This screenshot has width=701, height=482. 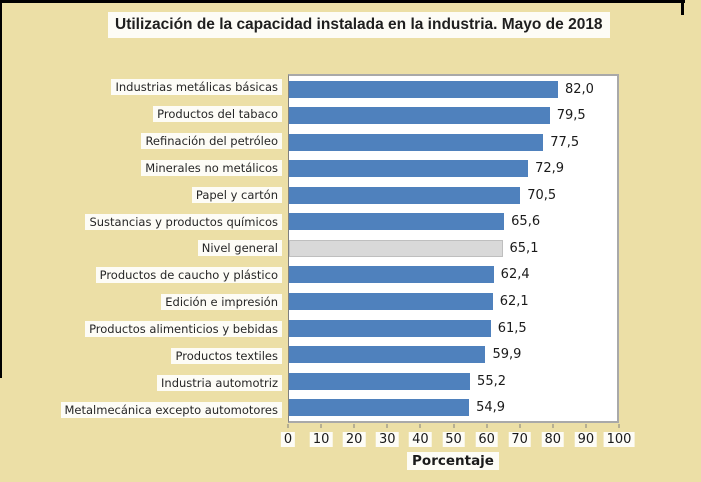 What do you see at coordinates (586, 439) in the screenshot?
I see `x-tick-label: 90` at bounding box center [586, 439].